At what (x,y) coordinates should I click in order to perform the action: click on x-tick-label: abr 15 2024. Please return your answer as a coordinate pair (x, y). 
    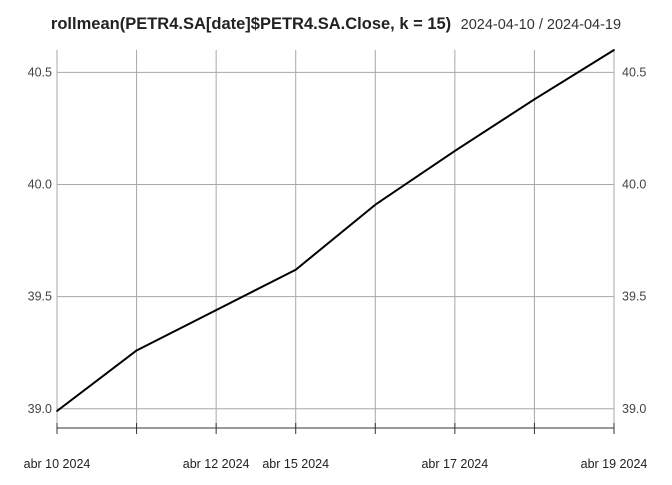
    Looking at the image, I should click on (295, 464).